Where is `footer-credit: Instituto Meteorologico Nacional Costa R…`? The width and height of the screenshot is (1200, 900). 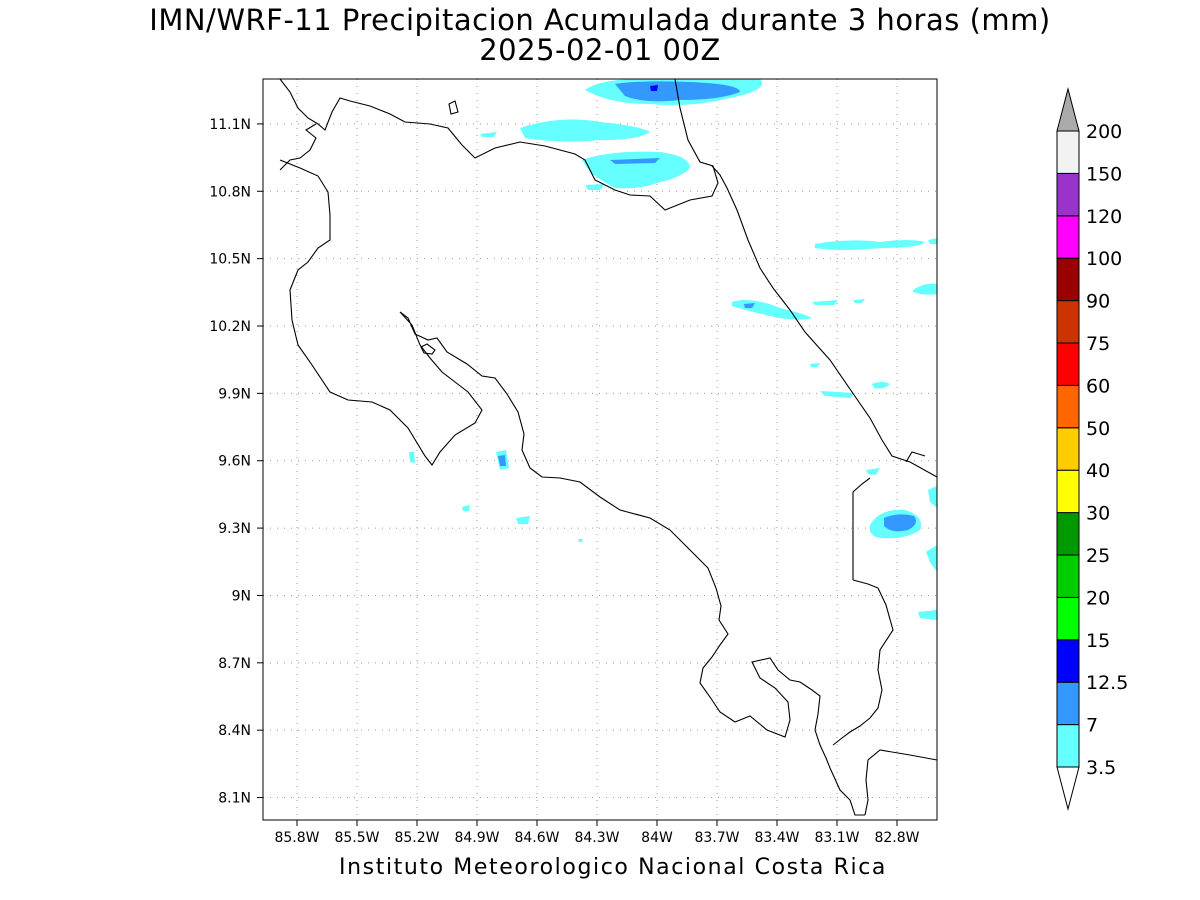
footer-credit: Instituto Meteorologico Nacional Costa R… is located at coordinates (613, 867).